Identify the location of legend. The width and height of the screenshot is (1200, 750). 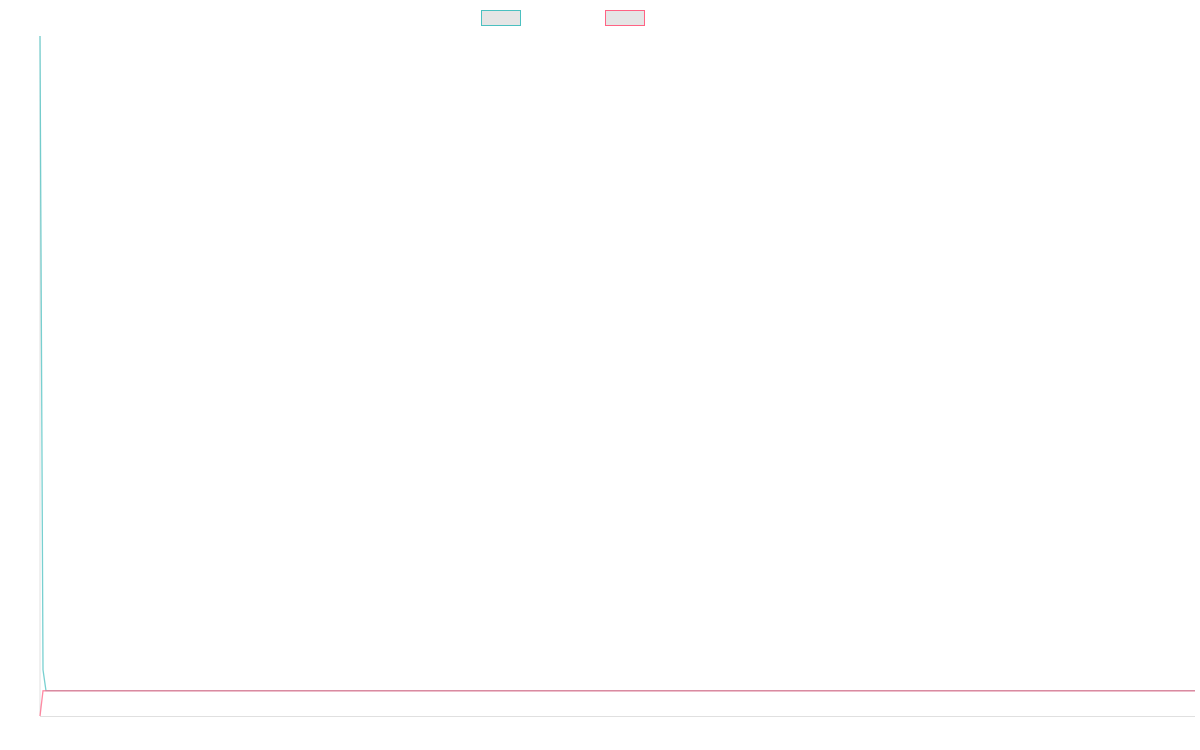
(563, 18).